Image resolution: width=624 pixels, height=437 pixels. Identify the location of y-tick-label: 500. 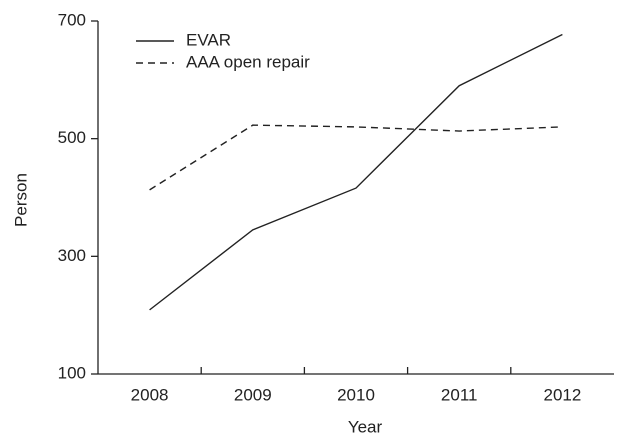
(72, 137).